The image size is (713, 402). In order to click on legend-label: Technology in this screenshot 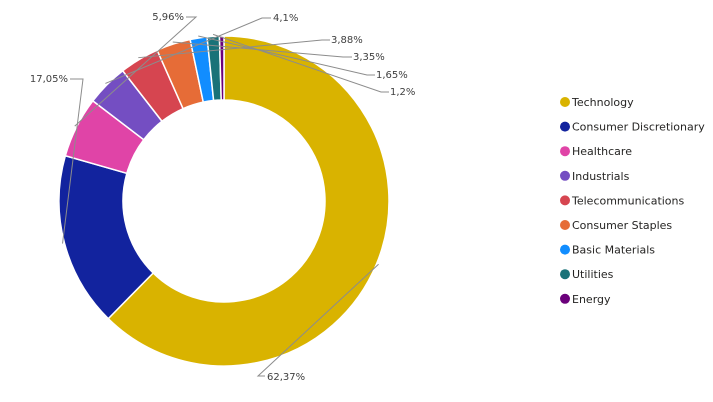, I will do `click(602, 102)`.